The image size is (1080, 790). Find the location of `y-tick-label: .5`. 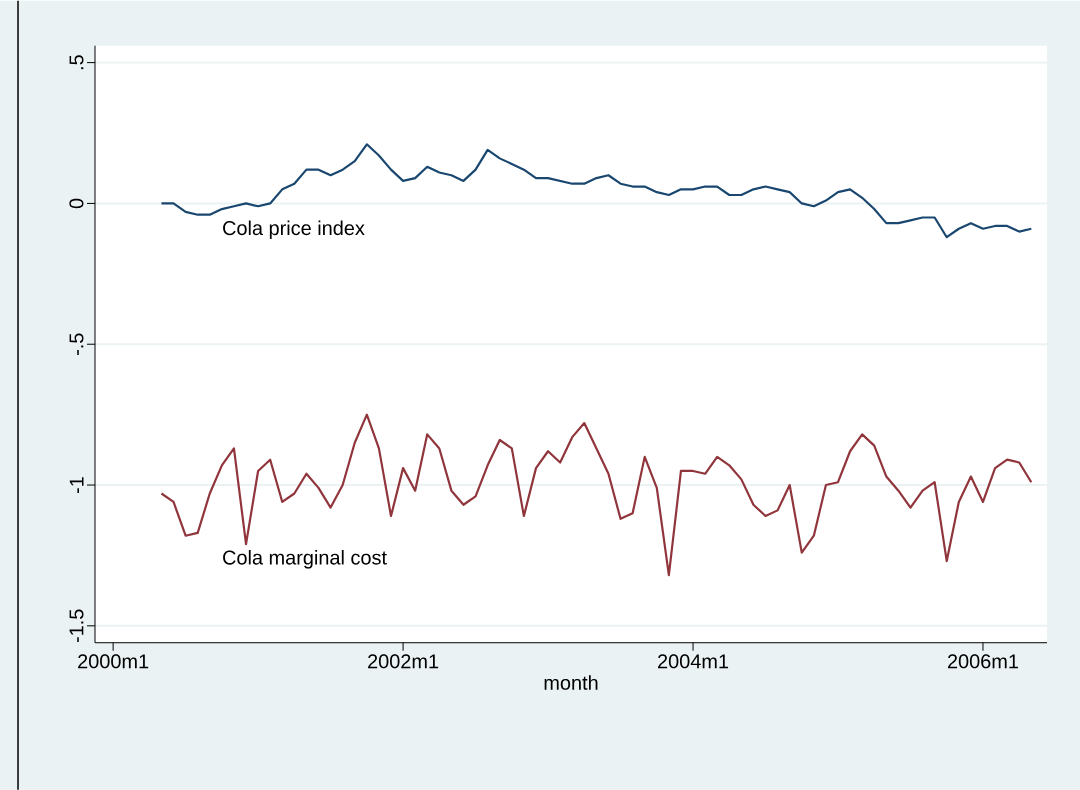

y-tick-label: .5 is located at coordinates (76, 61).